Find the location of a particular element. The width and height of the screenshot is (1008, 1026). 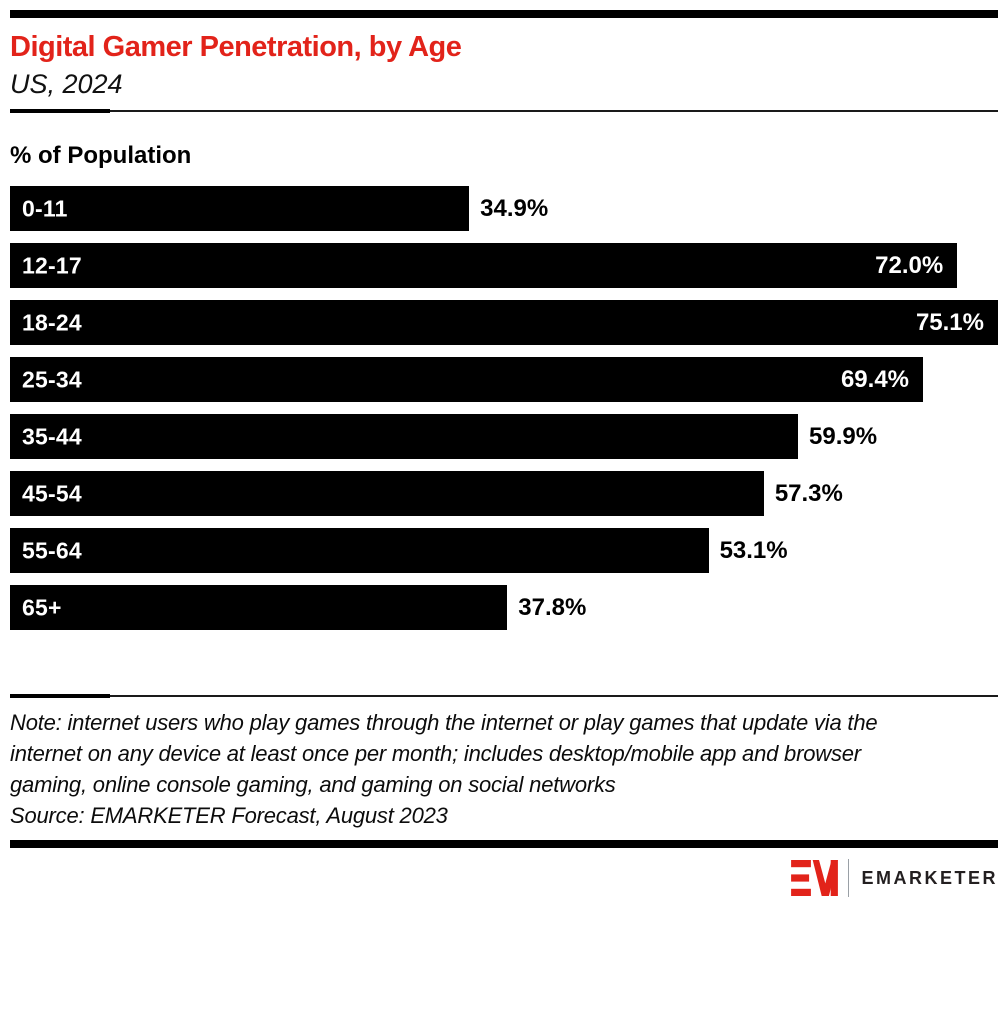

branding-row: EMARKETER is located at coordinates (504, 878).